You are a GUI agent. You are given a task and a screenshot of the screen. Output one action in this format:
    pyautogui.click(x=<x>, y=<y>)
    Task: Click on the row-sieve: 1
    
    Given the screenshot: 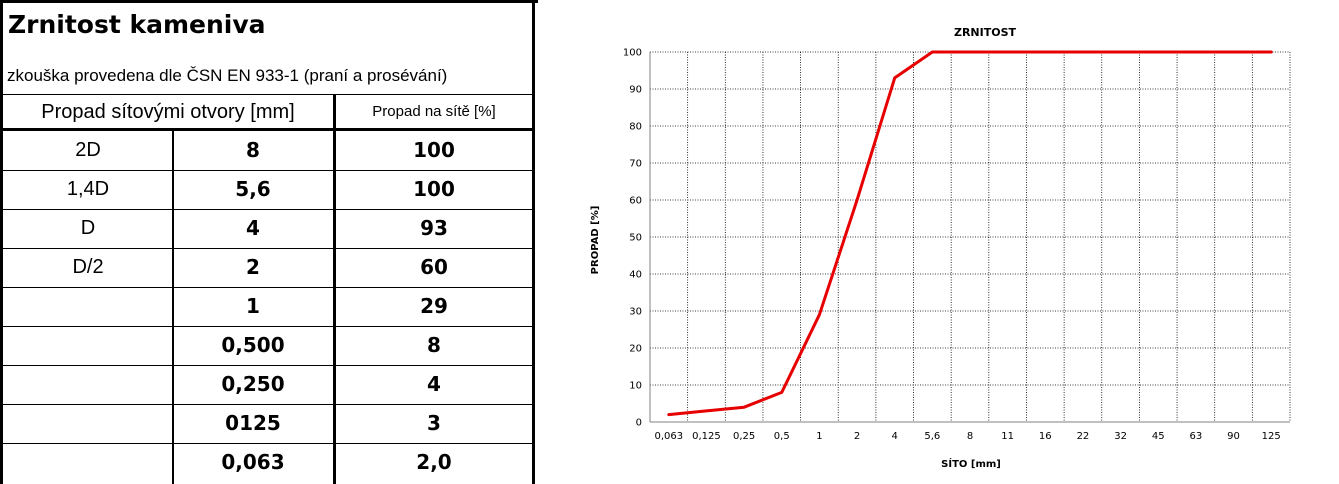 What is the action you would take?
    pyautogui.click(x=253, y=306)
    